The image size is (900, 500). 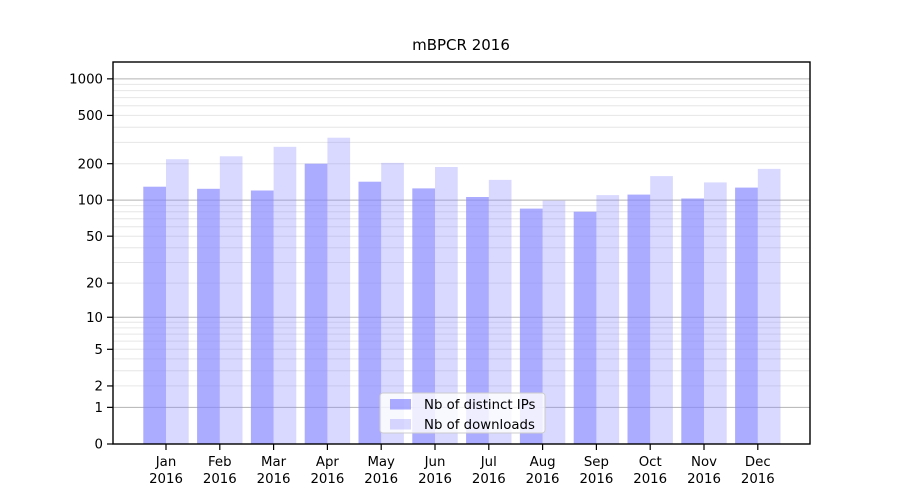 I want to click on y-tick-label: 10, so click(x=94, y=318).